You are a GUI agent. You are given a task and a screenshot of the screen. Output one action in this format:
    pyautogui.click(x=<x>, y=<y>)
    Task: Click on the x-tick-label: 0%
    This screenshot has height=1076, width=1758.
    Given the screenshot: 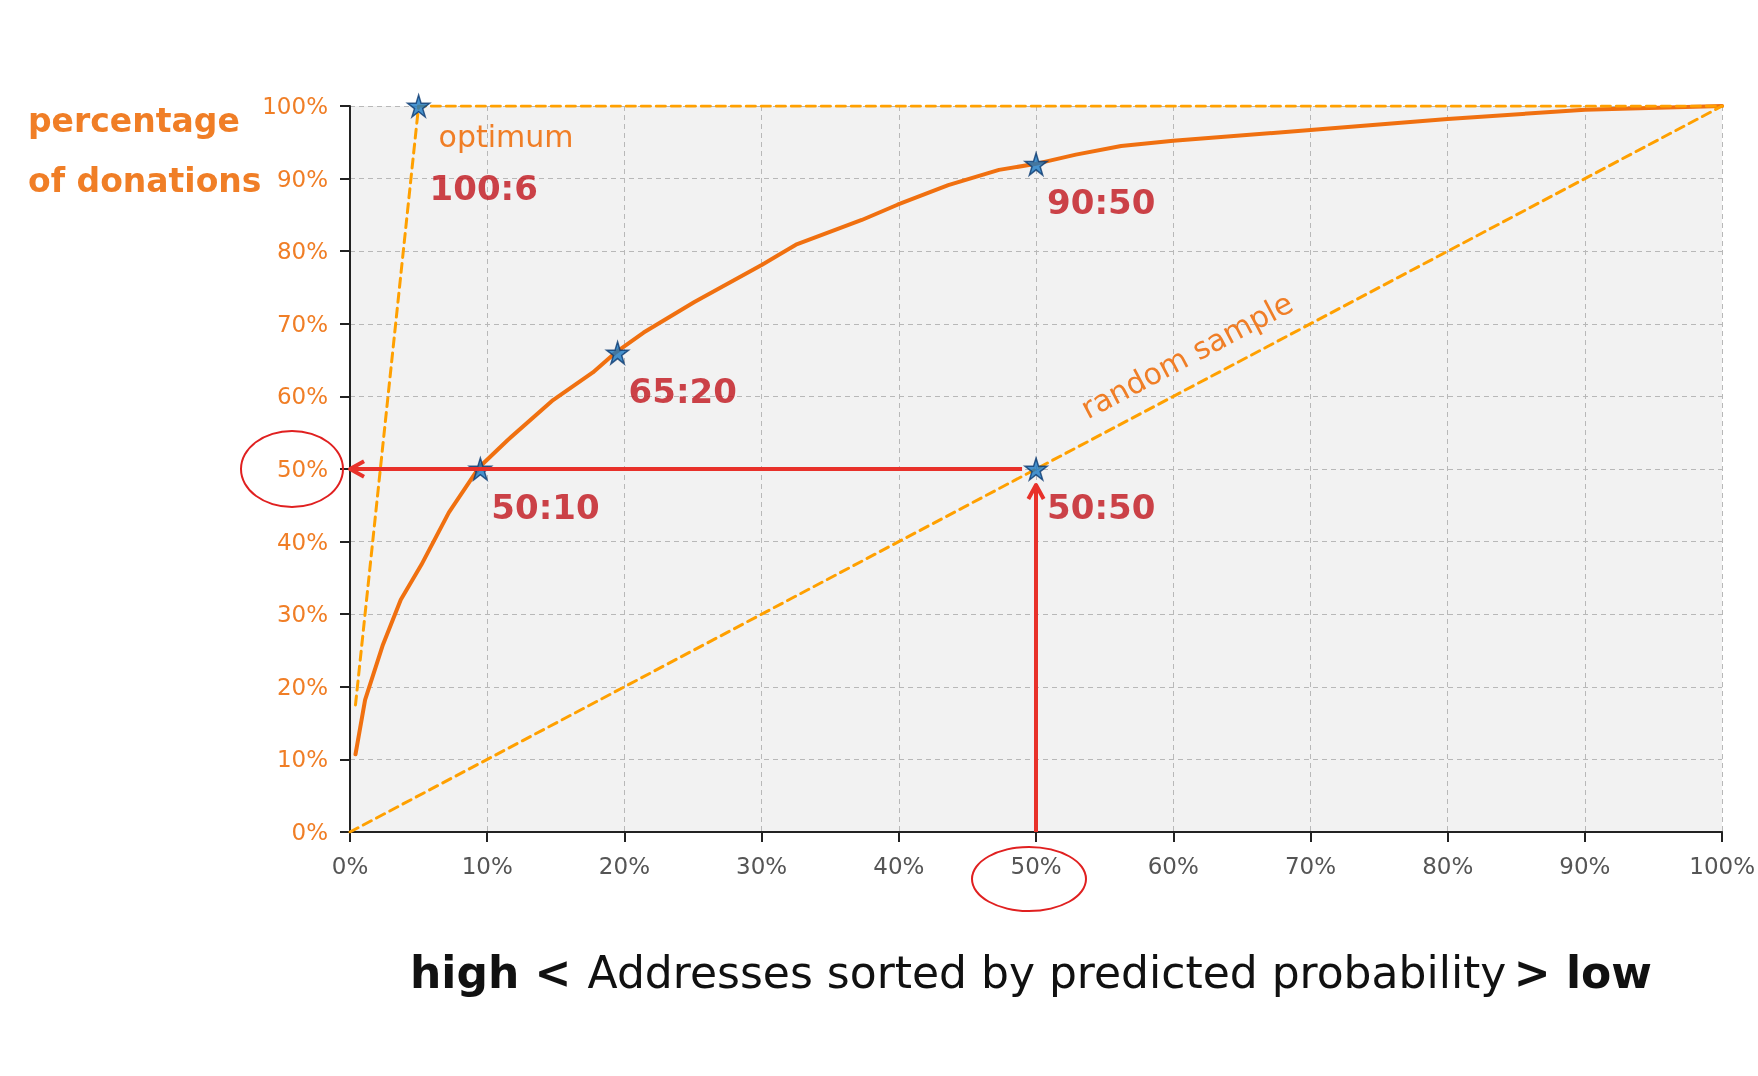 What is the action you would take?
    pyautogui.click(x=350, y=865)
    